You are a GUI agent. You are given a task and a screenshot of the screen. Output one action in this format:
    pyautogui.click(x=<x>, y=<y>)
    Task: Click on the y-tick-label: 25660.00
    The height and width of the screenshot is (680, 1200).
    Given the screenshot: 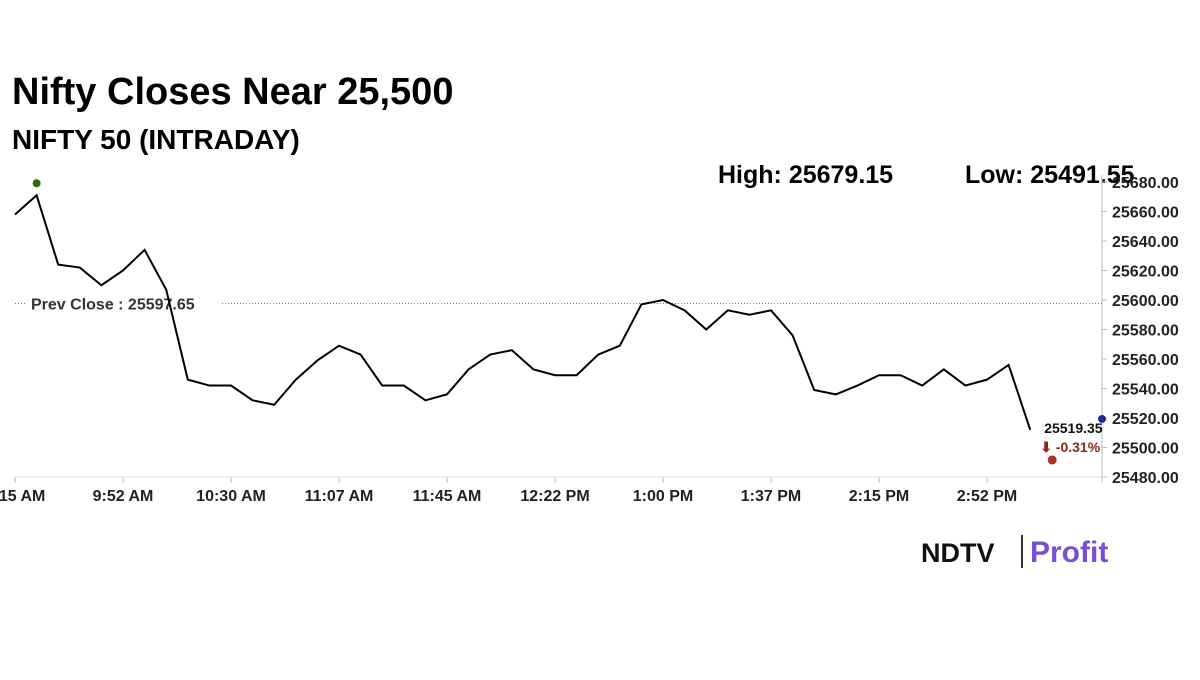 What is the action you would take?
    pyautogui.click(x=1145, y=213)
    